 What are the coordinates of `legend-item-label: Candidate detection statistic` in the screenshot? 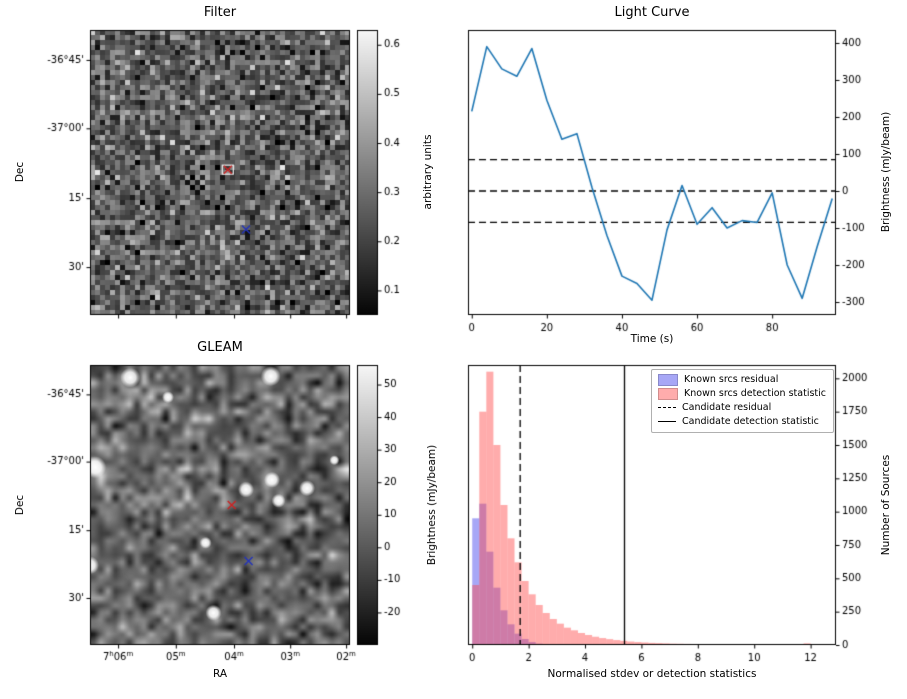 It's located at (750, 421).